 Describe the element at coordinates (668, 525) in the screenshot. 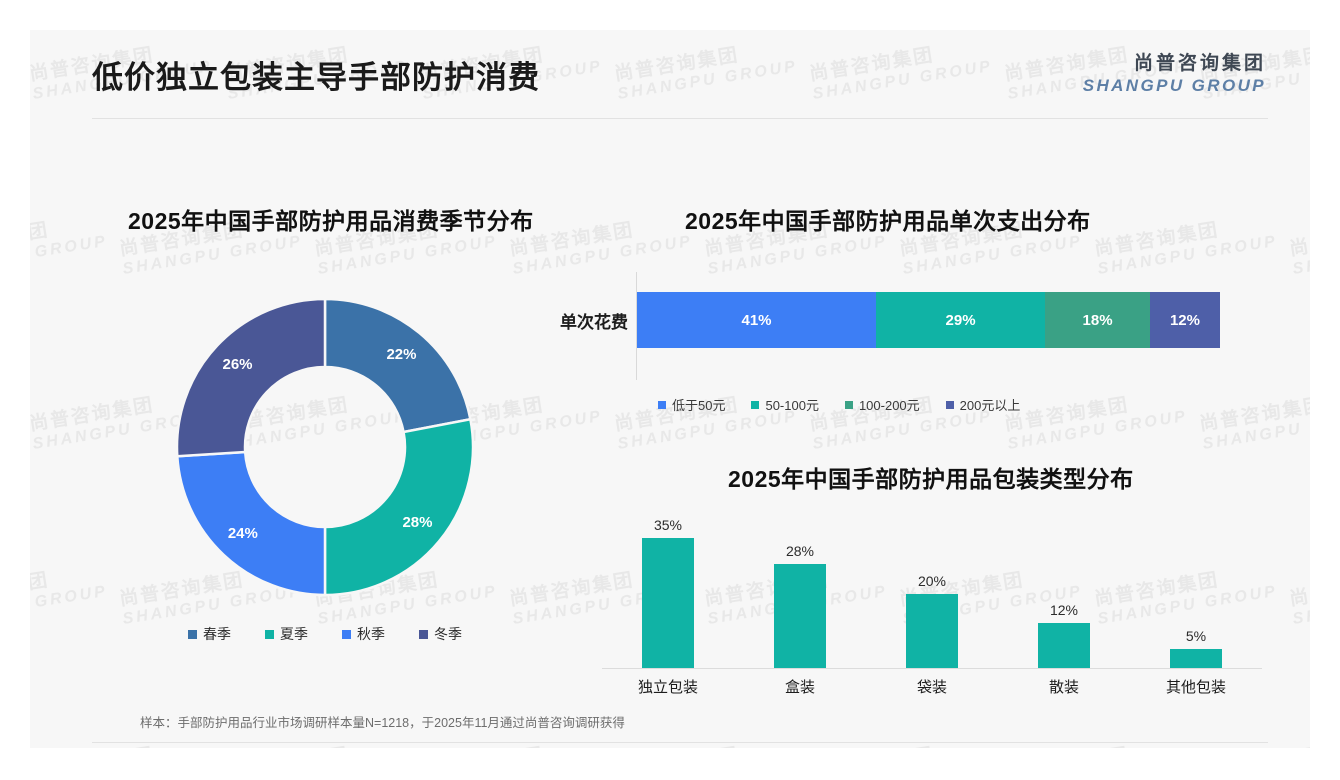

I see `bar-value-label: 35%` at that location.